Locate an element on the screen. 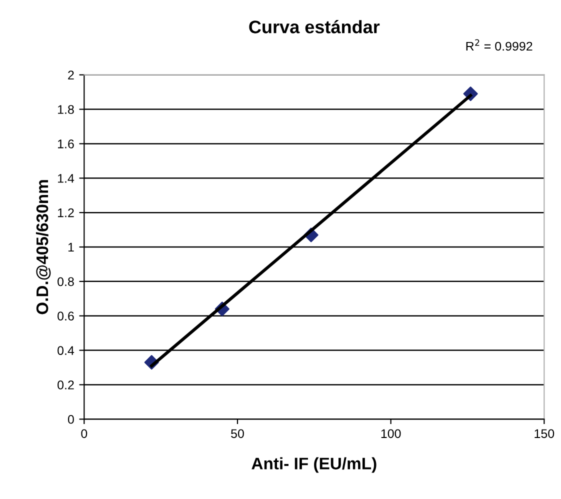  y-axis-title: O.D.@405/630nm is located at coordinates (43, 247).